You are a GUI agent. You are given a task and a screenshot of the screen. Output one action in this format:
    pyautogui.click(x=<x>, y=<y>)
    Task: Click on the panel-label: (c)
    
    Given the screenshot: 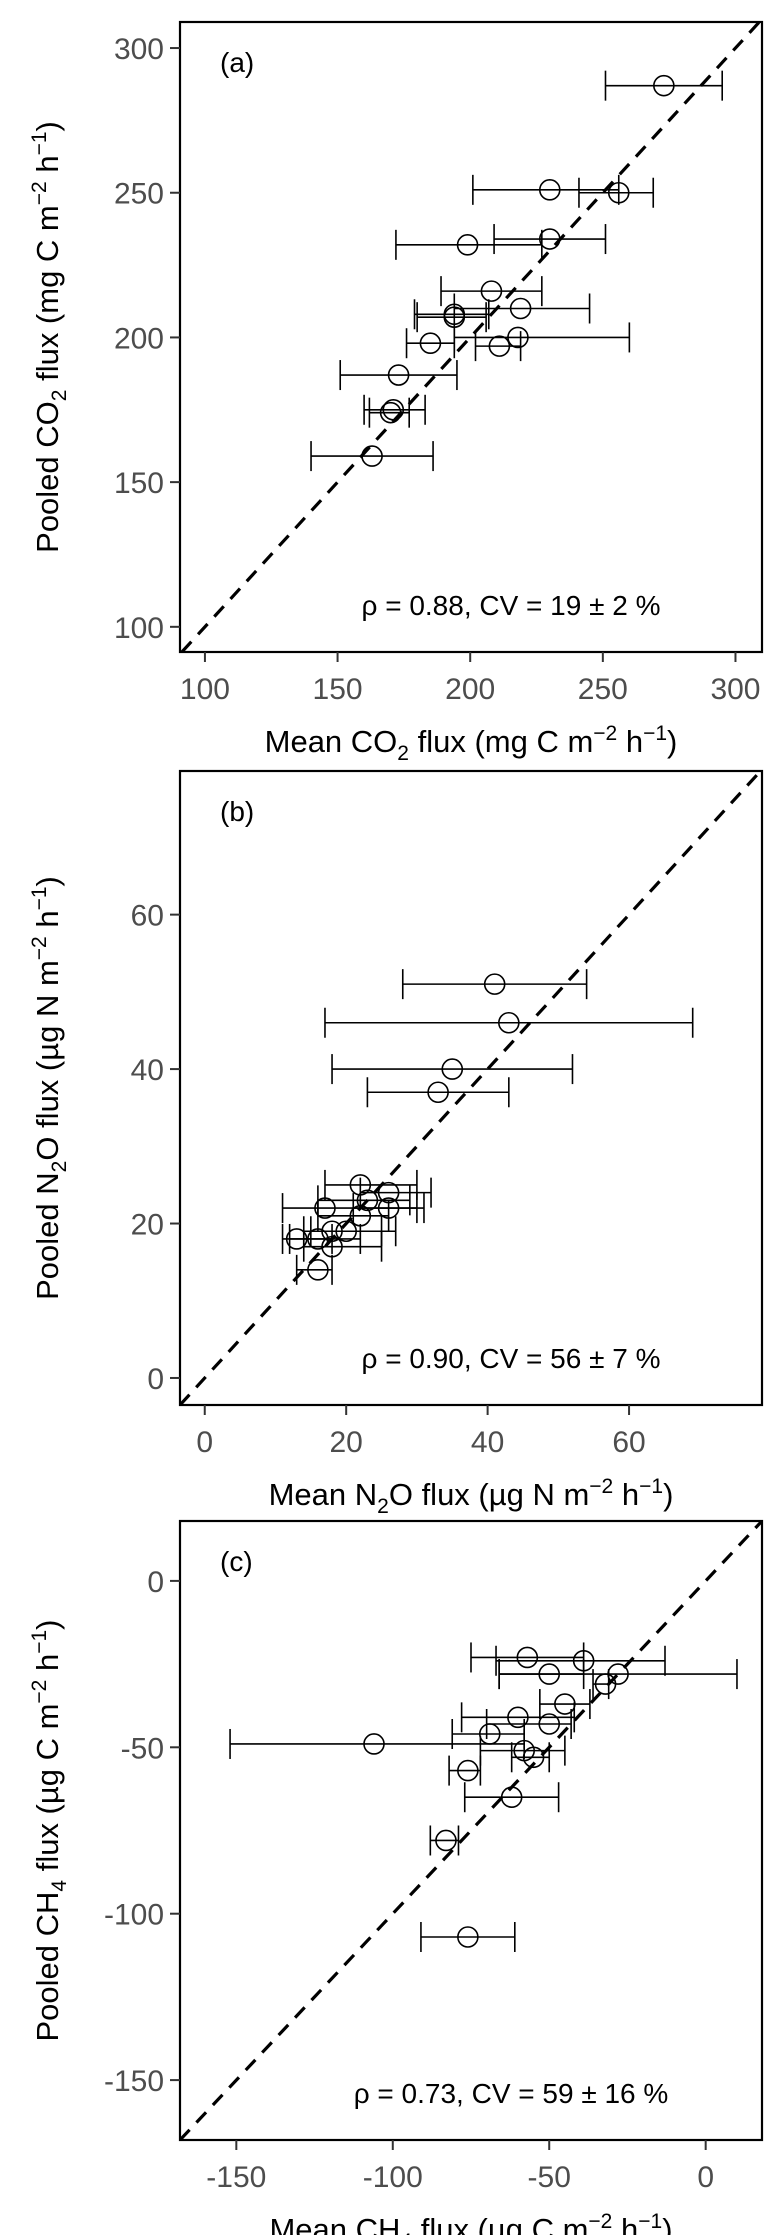 What is the action you would take?
    pyautogui.click(x=236, y=1561)
    